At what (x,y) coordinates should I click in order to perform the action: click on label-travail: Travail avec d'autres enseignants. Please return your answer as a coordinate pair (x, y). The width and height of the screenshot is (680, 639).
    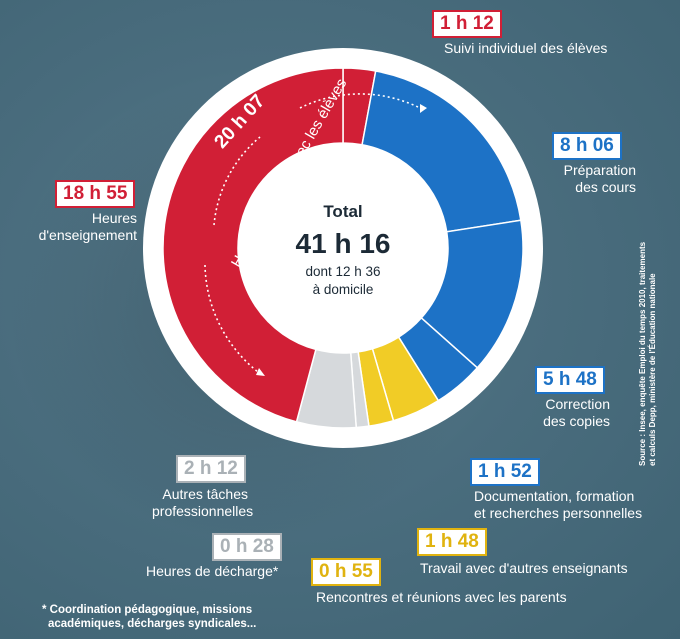
    Looking at the image, I should click on (524, 568).